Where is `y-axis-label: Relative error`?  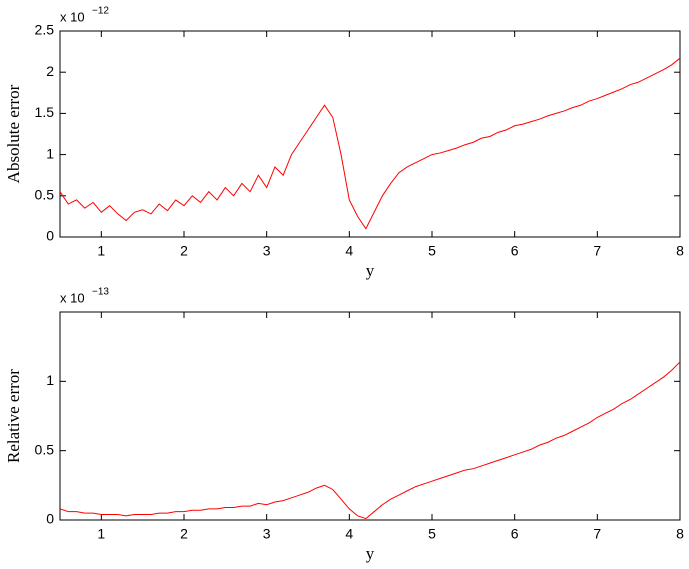 y-axis-label: Relative error is located at coordinates (13, 416).